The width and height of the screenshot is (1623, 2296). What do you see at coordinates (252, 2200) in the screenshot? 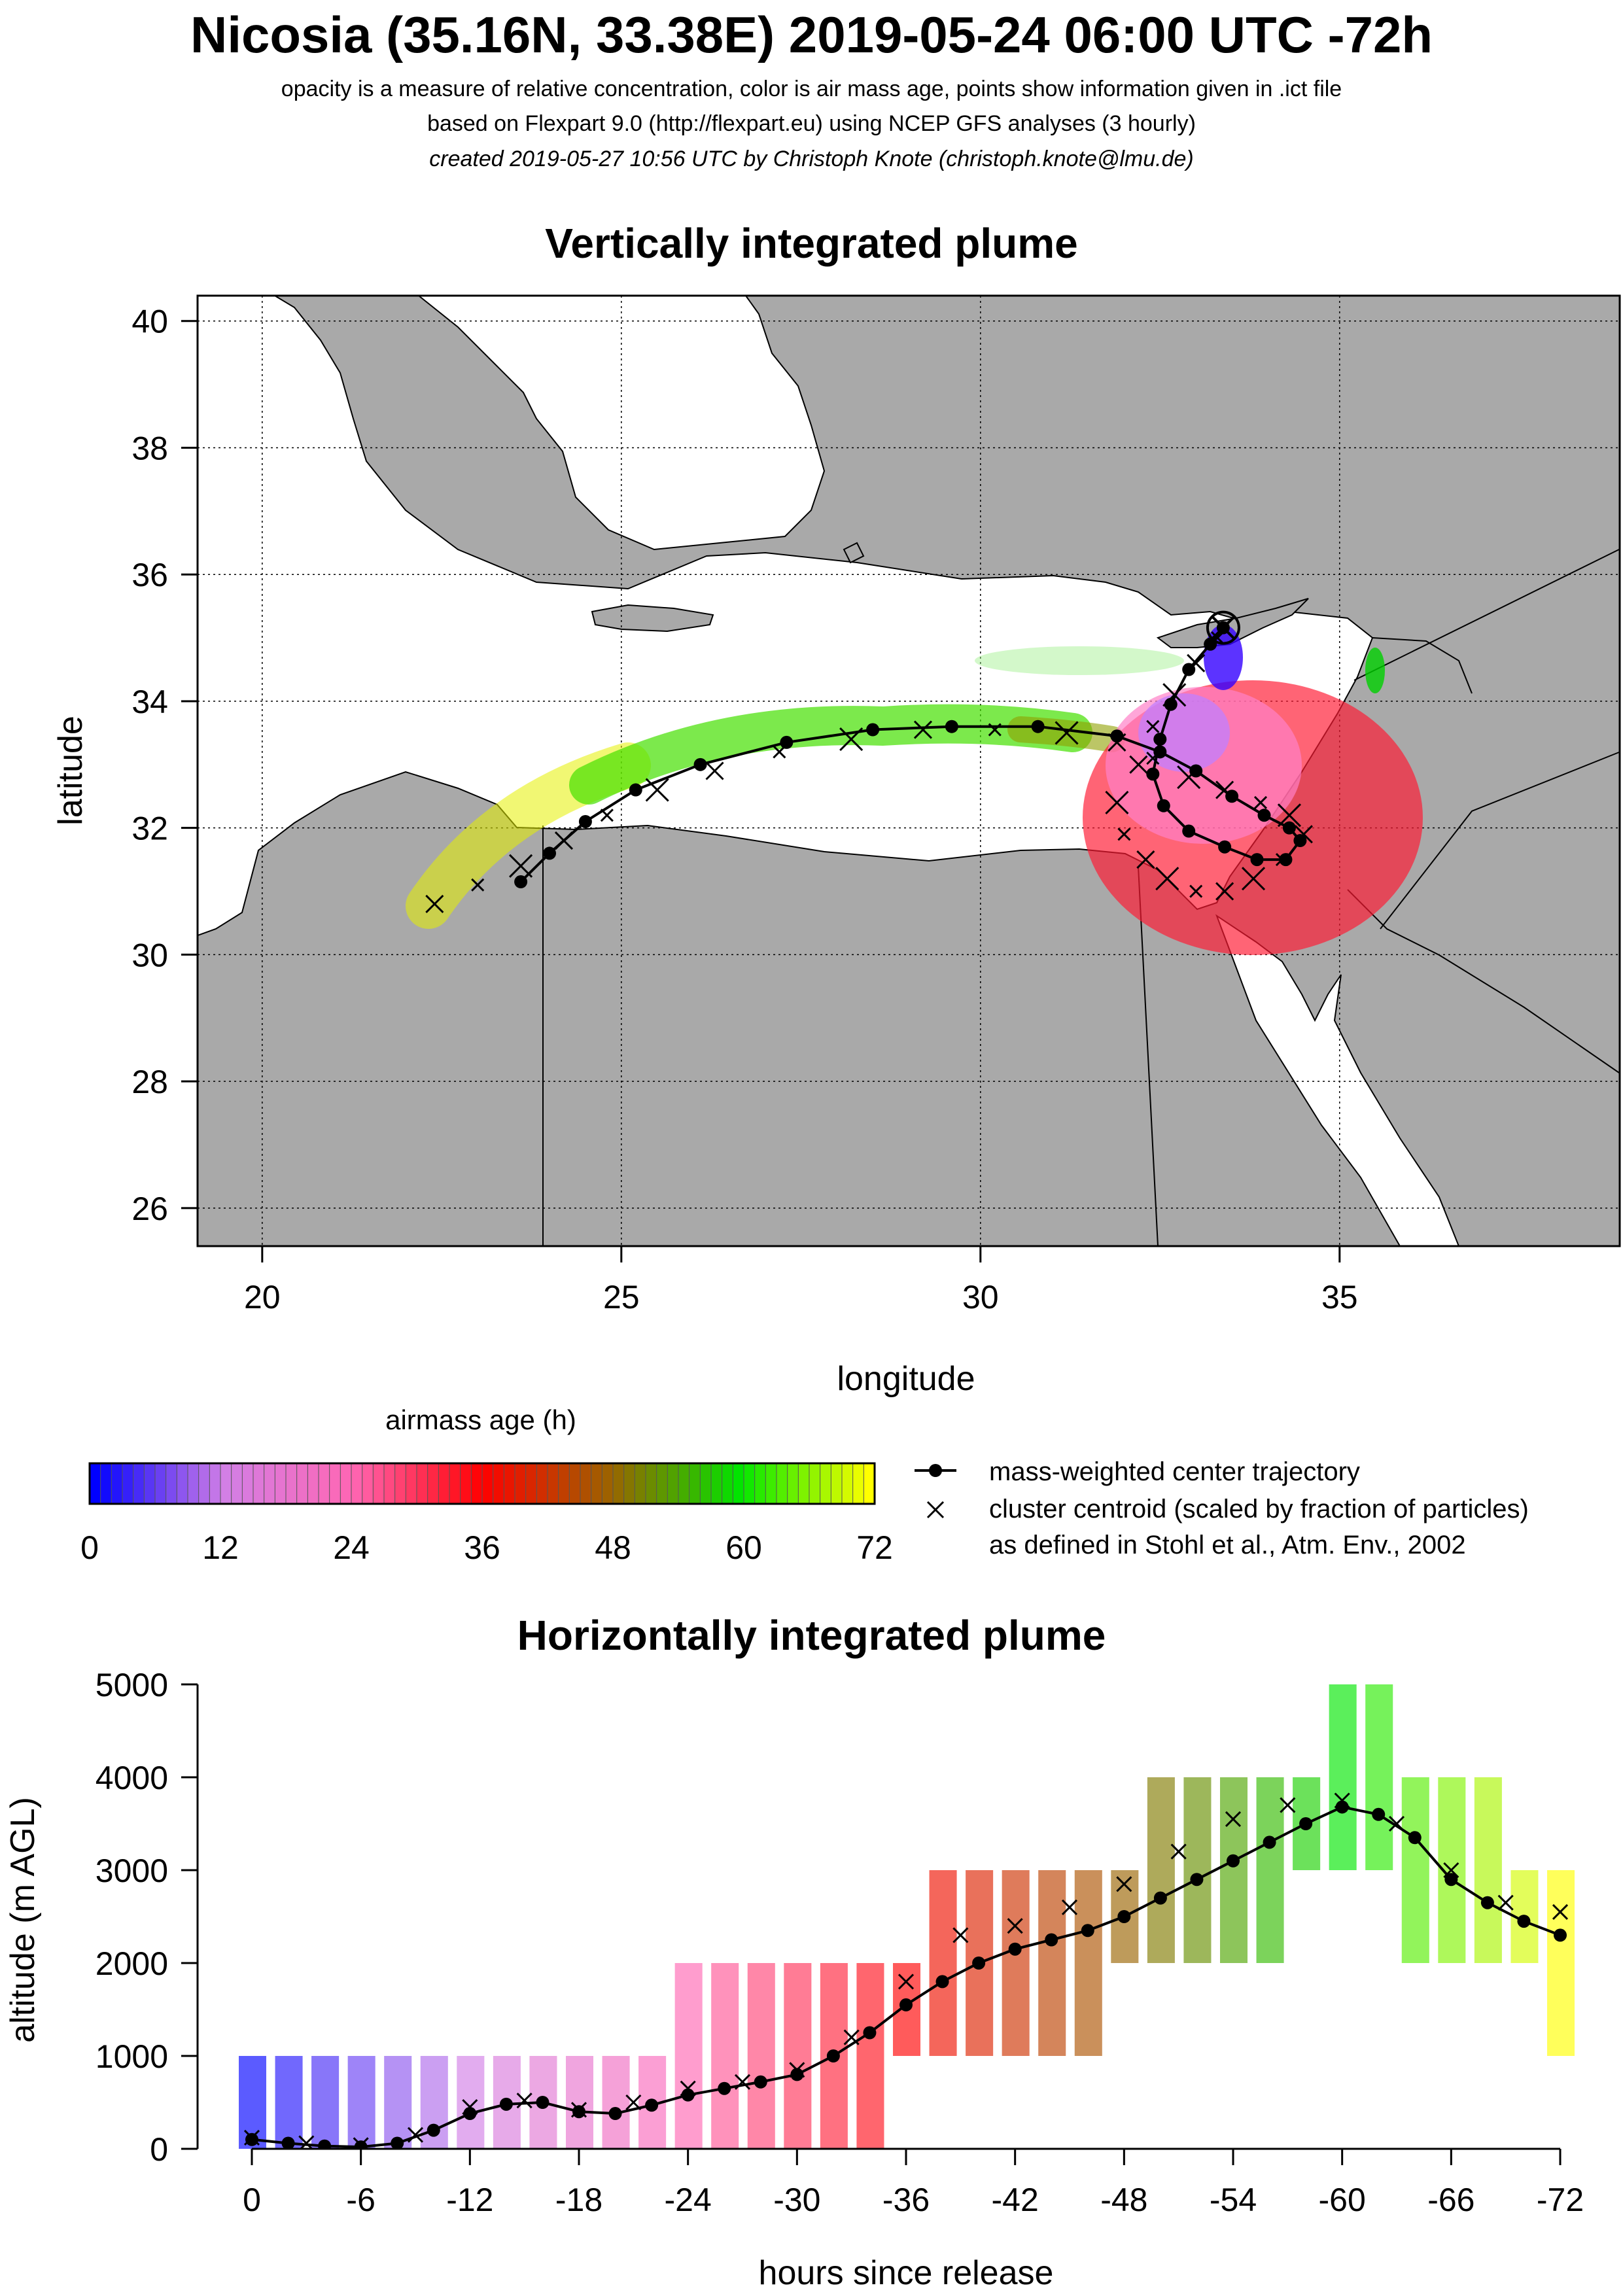
I see `profile-x-tick-label: 0` at bounding box center [252, 2200].